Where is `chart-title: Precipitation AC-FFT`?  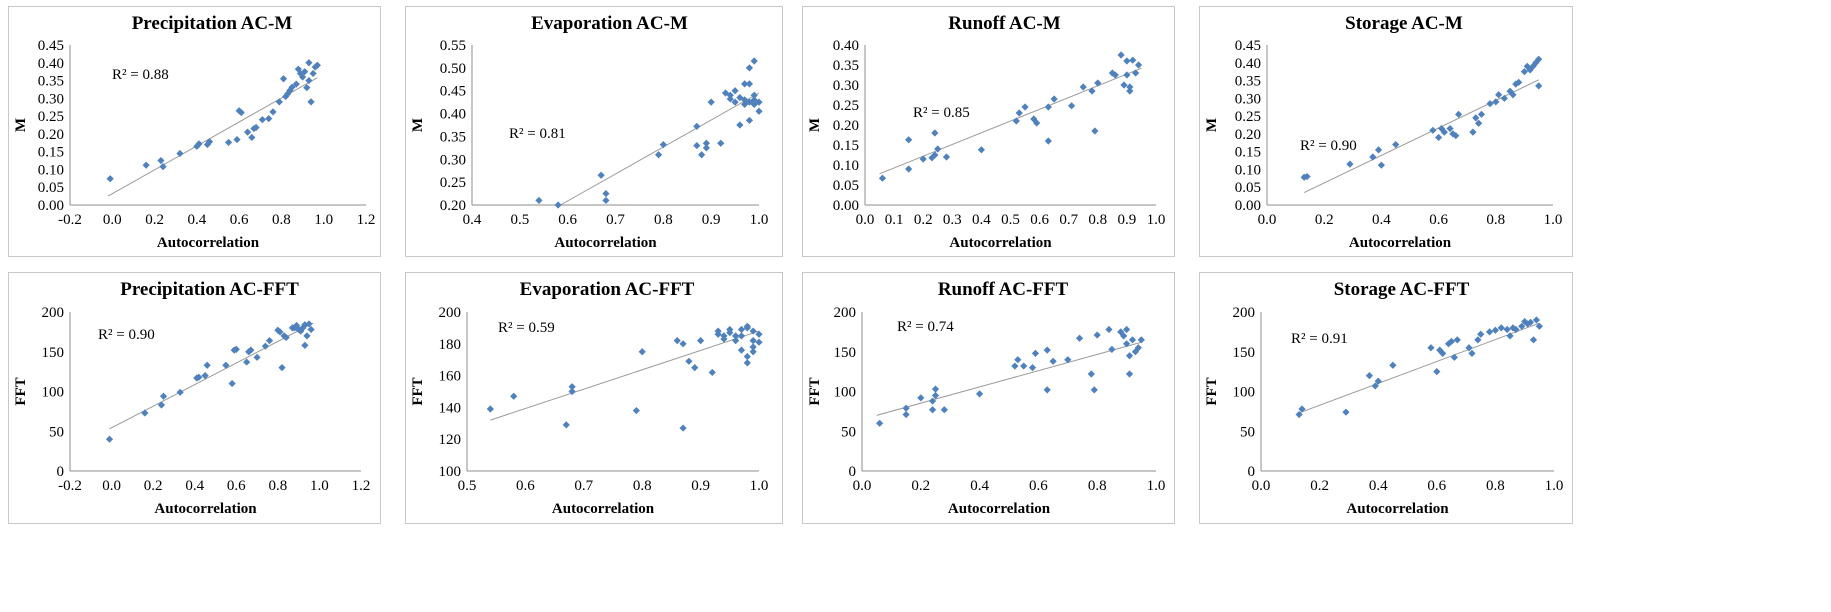
chart-title: Precipitation AC-FFT is located at coordinates (209, 289).